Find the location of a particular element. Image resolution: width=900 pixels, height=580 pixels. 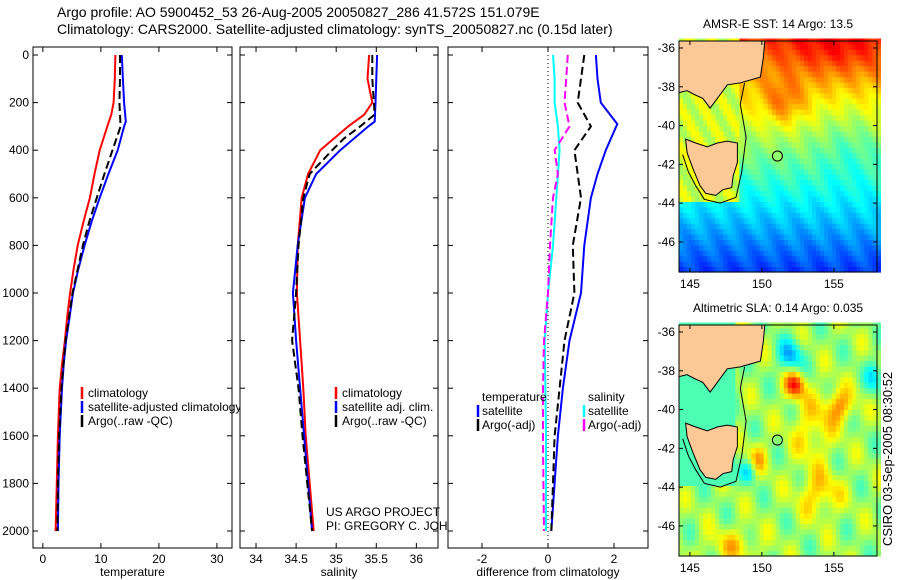

x-axis-label: difference from climatology is located at coordinates (547, 572).